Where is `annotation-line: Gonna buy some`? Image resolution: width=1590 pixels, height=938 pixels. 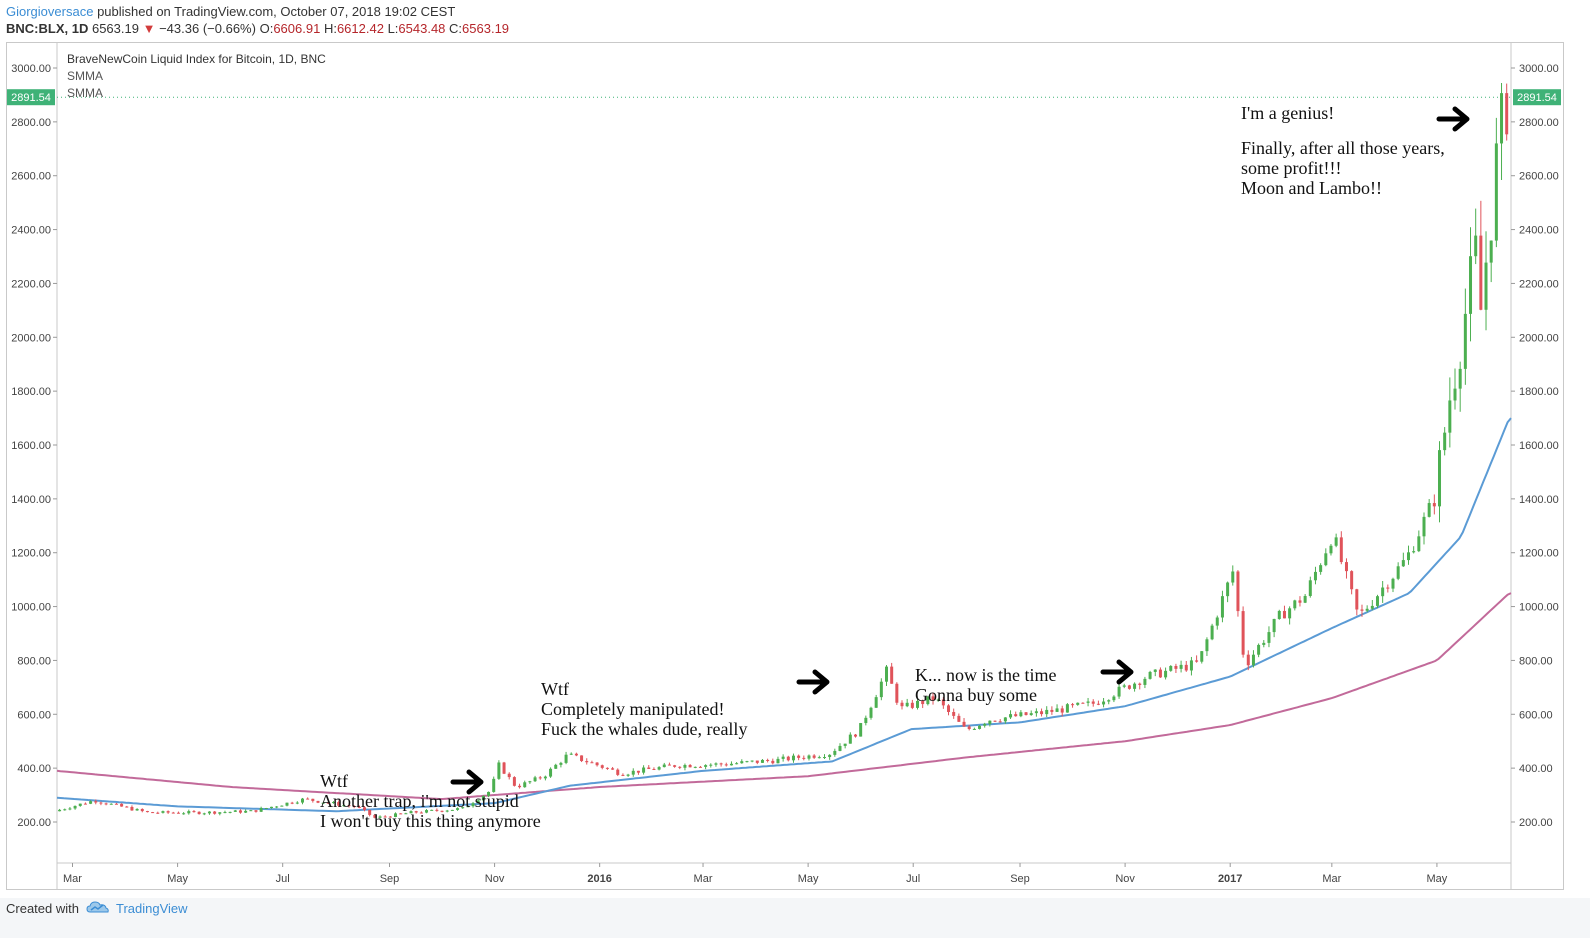
annotation-line: Gonna buy some is located at coordinates (976, 695).